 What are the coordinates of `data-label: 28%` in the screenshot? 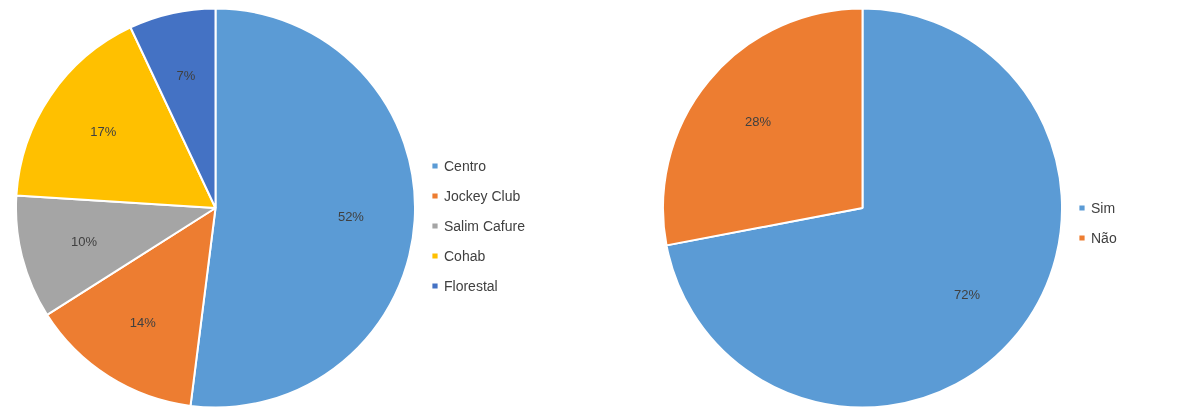 It's located at (758, 122).